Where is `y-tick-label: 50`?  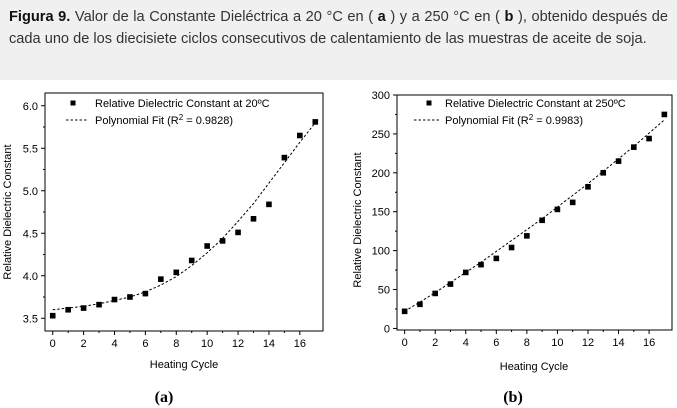 y-tick-label: 50 is located at coordinates (384, 291).